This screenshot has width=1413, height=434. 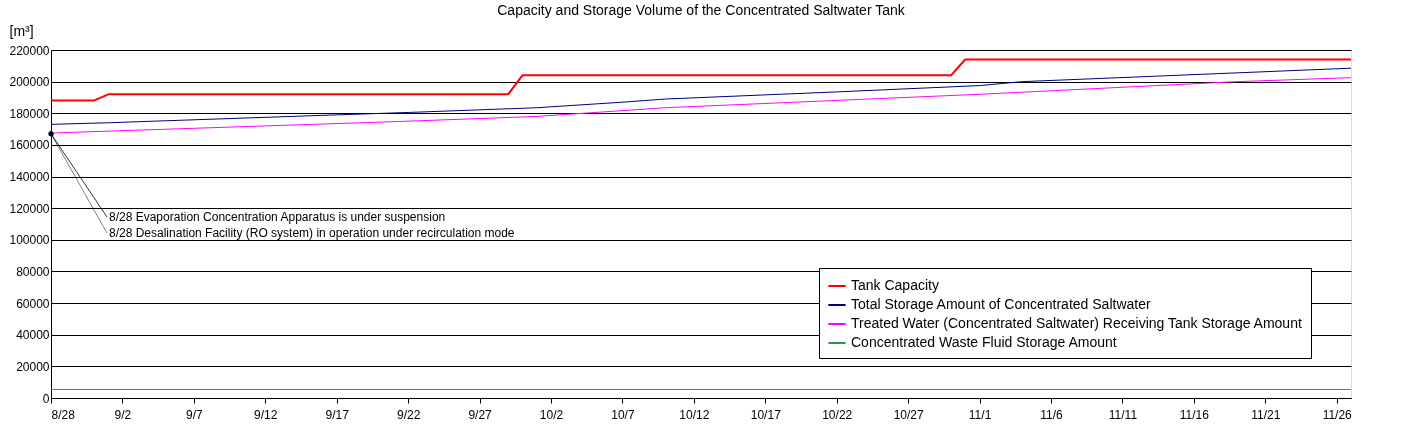 What do you see at coordinates (63, 414) in the screenshot?
I see `x-tick-label: 8/28` at bounding box center [63, 414].